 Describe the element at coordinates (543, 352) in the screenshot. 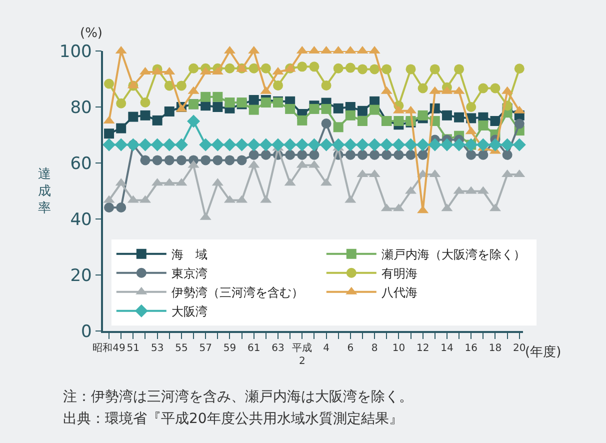

I see `x-axis-title: (年度)` at that location.